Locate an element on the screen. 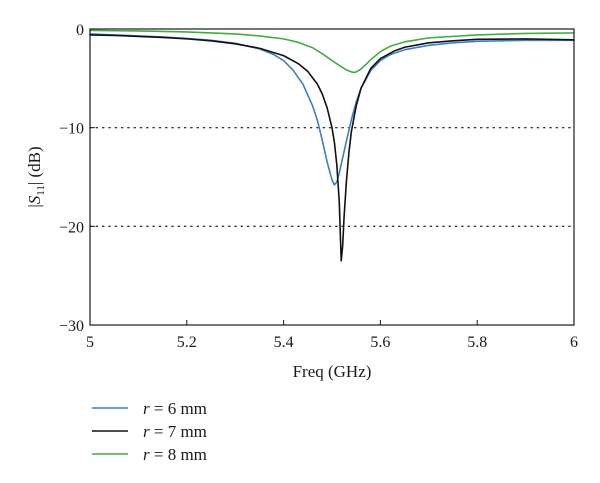 The image size is (600, 483). x-tick-label: 5.2 is located at coordinates (187, 342).